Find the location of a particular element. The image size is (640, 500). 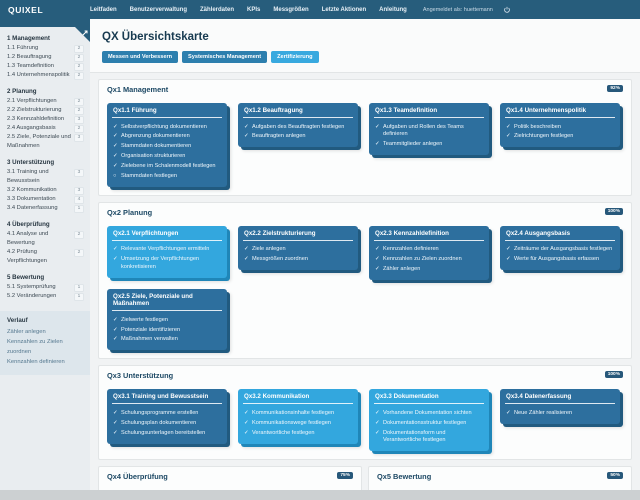

task-row: ✓ Selbstverpflichtung dokumentieren is located at coordinates (167, 127).